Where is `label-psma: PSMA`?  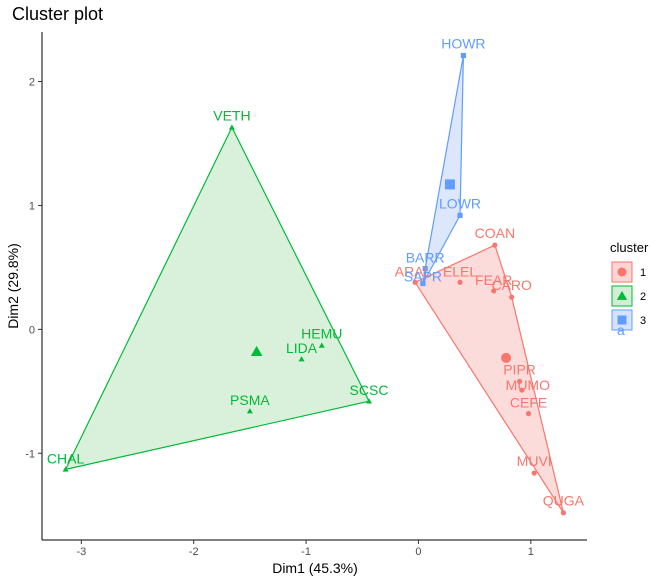 label-psma: PSMA is located at coordinates (250, 400).